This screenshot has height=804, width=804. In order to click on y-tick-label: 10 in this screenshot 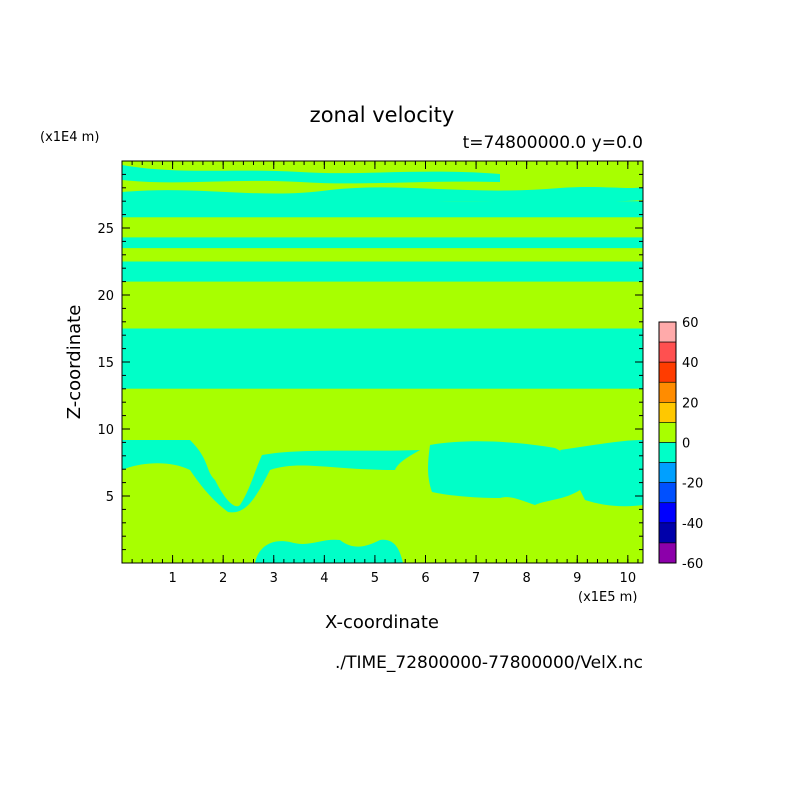, I will do `click(105, 430)`.